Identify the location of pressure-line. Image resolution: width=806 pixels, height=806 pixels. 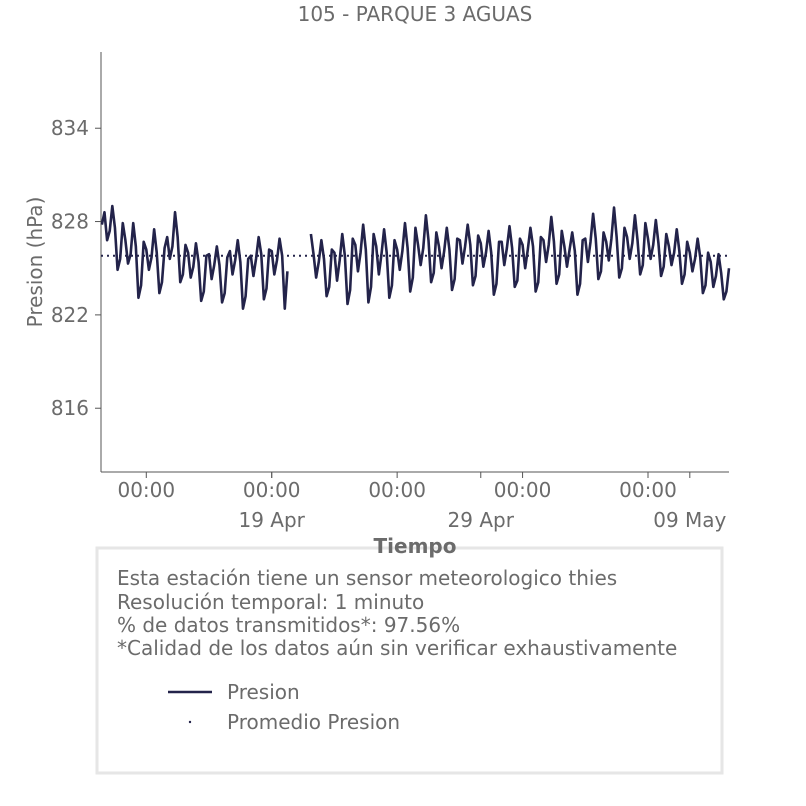
(415, 257).